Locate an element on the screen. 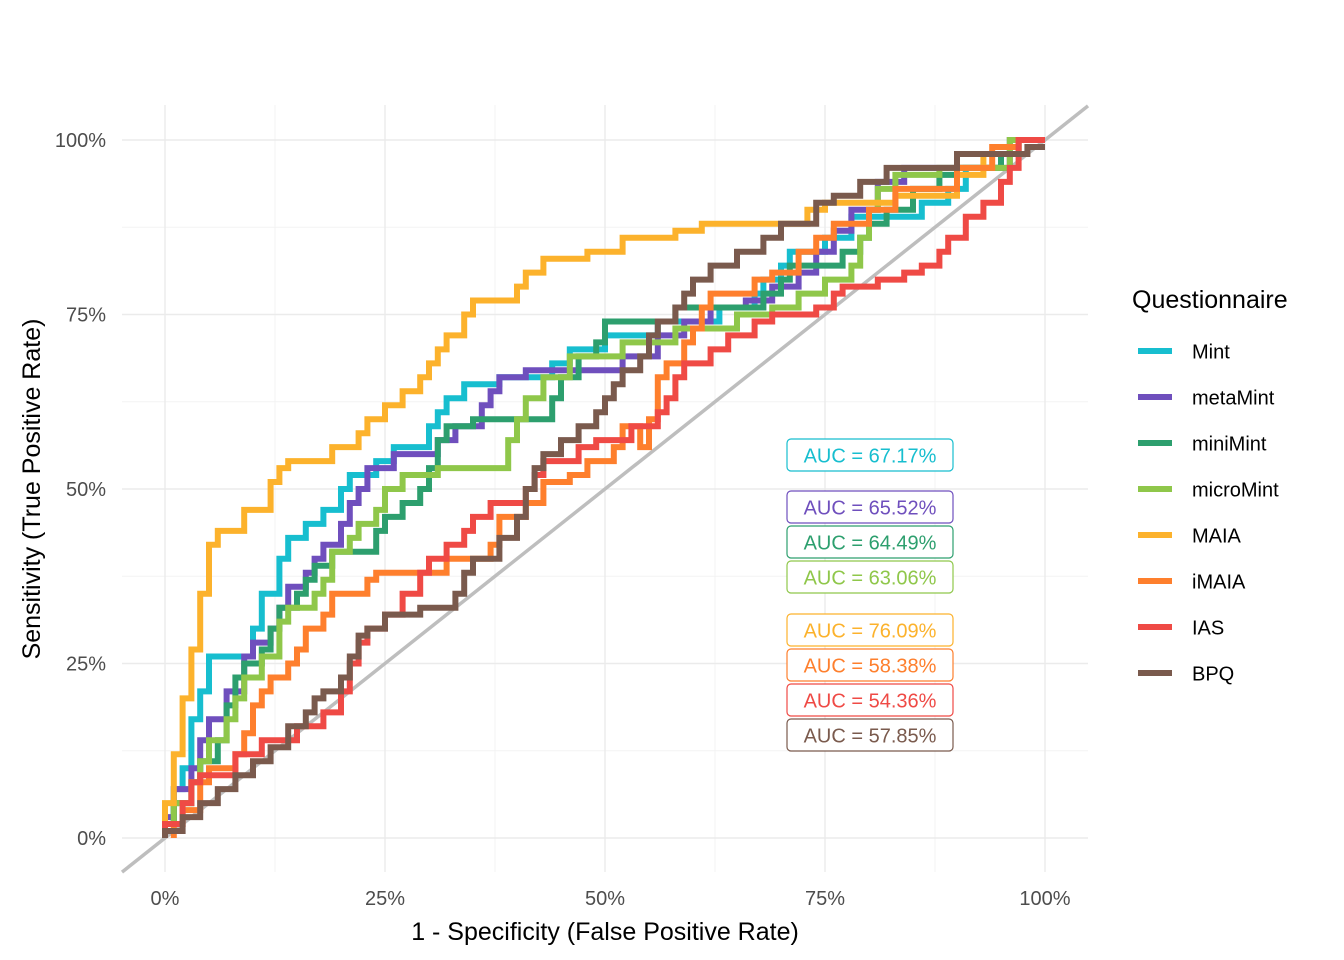 This screenshot has width=1344, height=960. x-tick-label: 25% is located at coordinates (385, 899).